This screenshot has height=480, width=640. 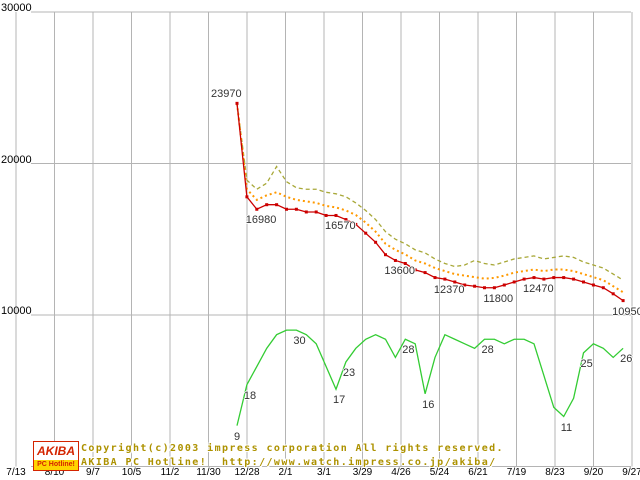 I want to click on price-label: 23970, so click(x=226, y=94).